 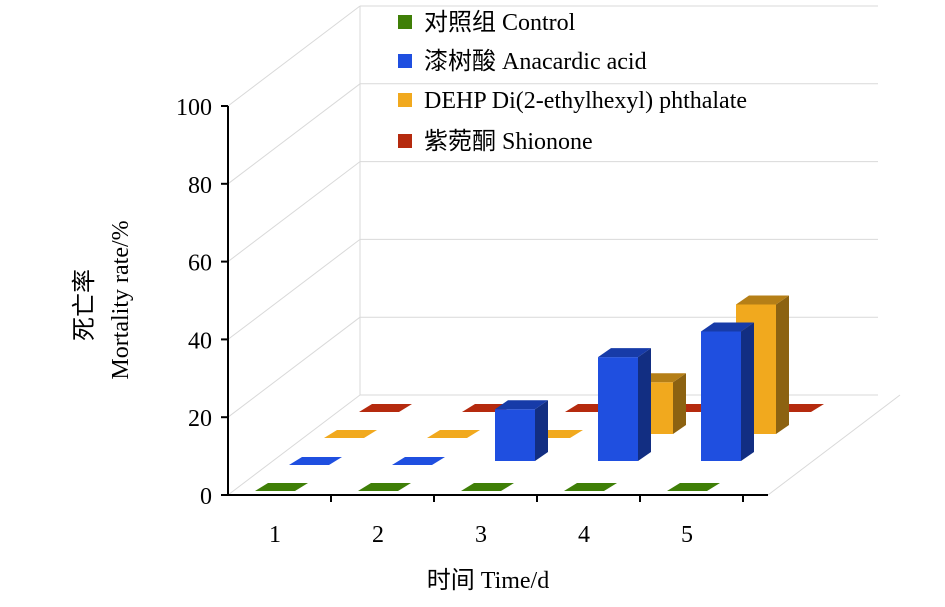 I want to click on legend-label: 漆树酸 Anacardic acid, so click(x=535, y=61).